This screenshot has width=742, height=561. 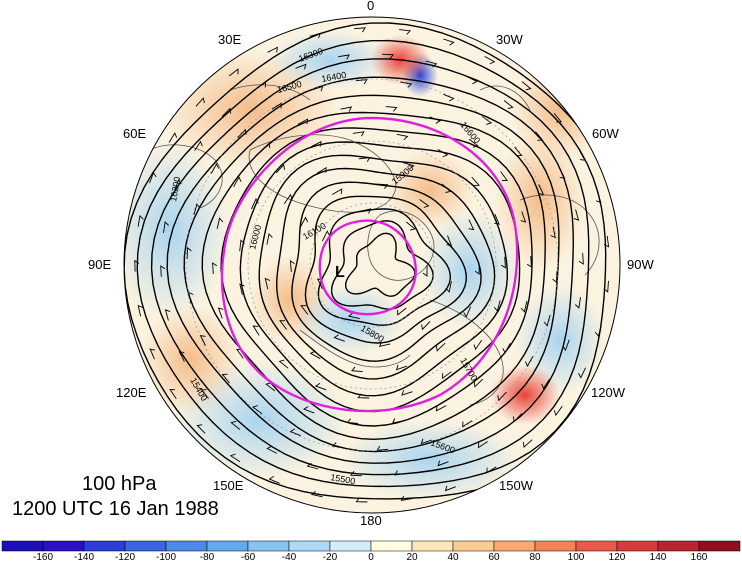 I want to click on lon-label-90w: 90W, so click(x=640, y=264).